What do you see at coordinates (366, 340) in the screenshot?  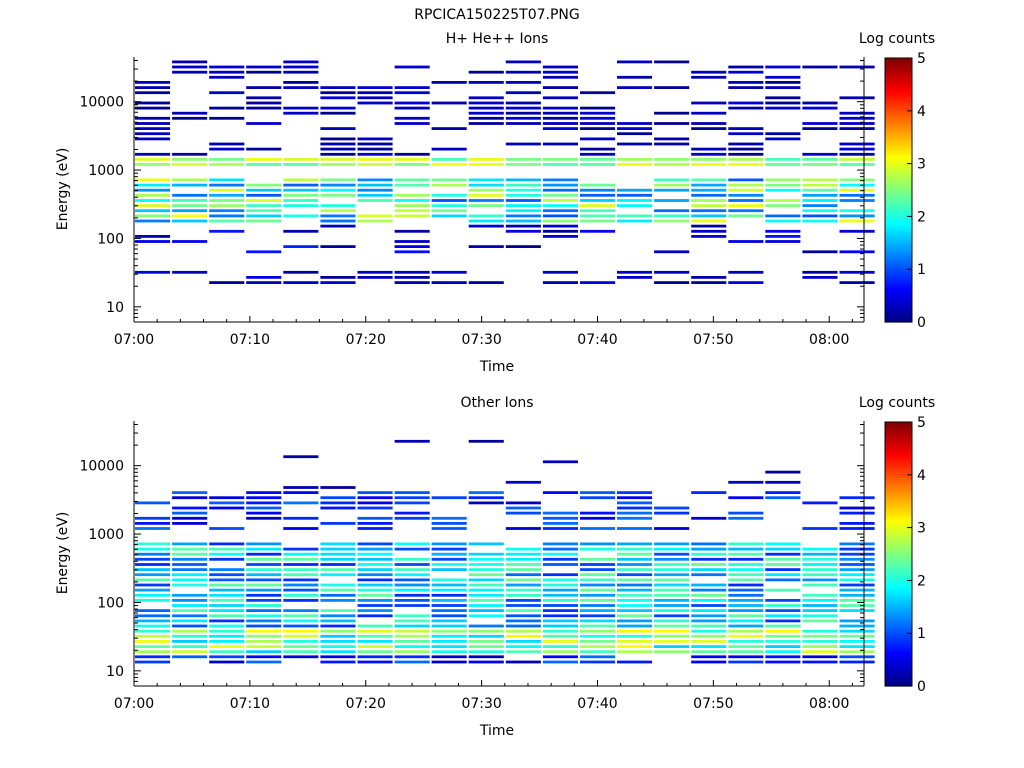 I see `x-tick-label: 07:20` at bounding box center [366, 340].